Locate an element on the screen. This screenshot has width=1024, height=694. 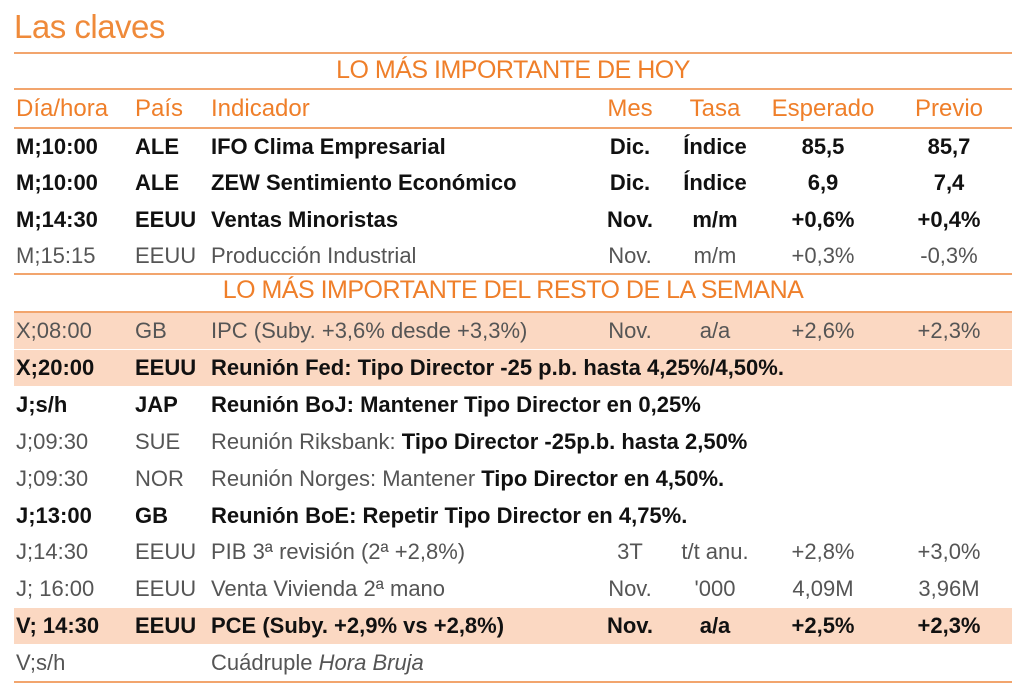
country: JAP is located at coordinates (156, 404).